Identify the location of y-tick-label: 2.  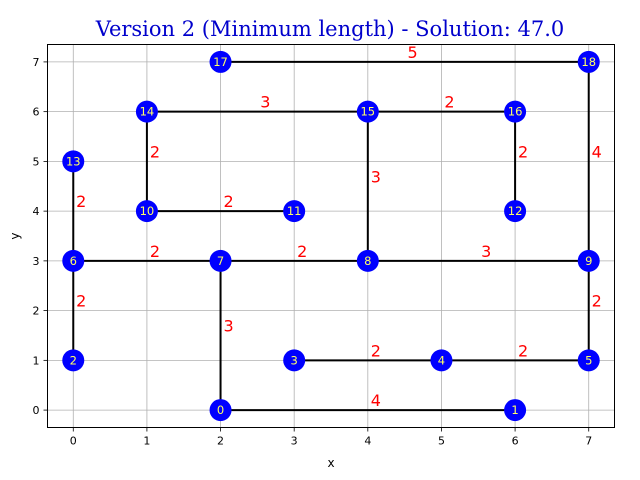
(36, 311).